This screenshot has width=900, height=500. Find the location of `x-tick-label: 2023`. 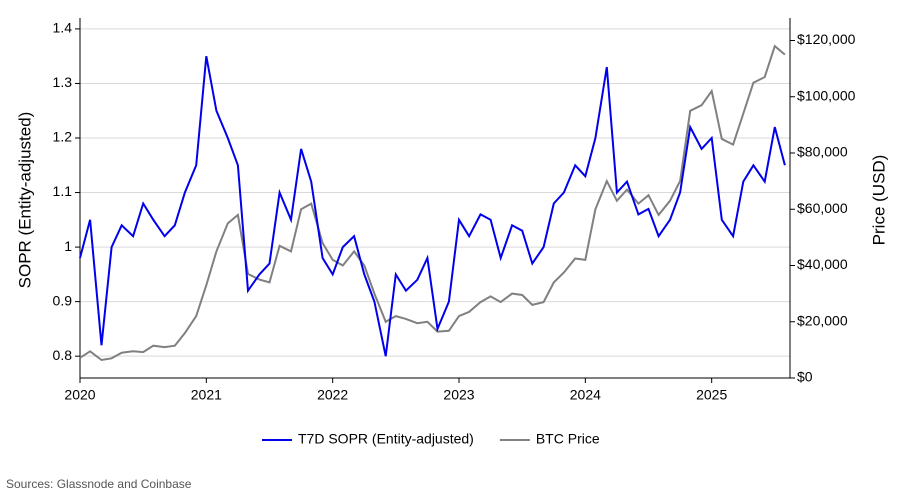

x-tick-label: 2023 is located at coordinates (458, 395).